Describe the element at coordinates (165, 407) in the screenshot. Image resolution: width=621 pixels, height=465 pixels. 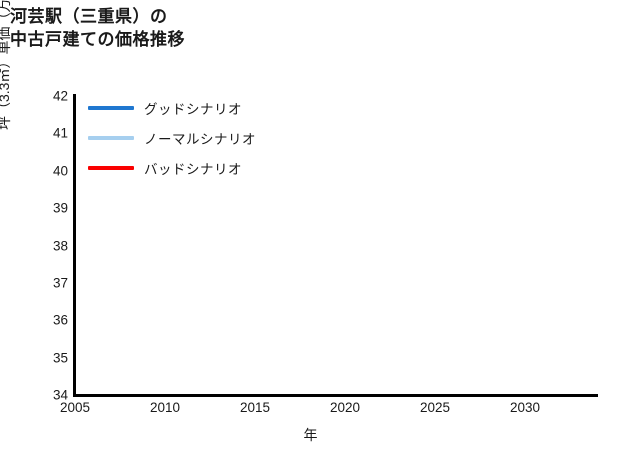
I see `x-tick-label: 2010` at that location.